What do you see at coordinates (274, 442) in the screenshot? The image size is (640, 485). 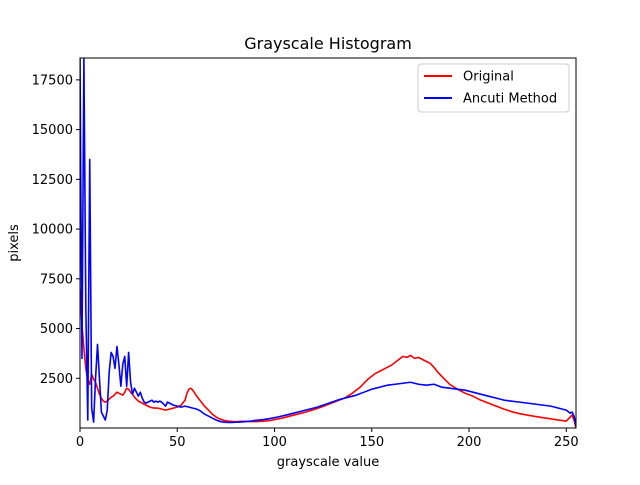 I see `x-tick-label: 100` at bounding box center [274, 442].